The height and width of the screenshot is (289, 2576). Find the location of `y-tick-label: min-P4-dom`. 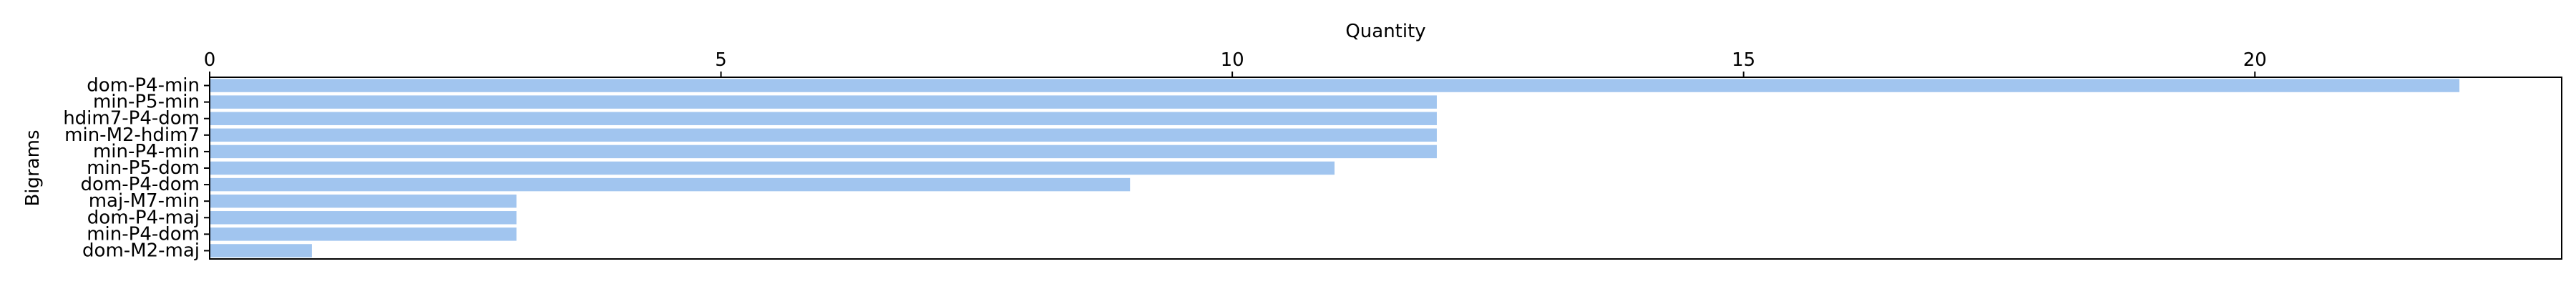

y-tick-label: min-P4-dom is located at coordinates (143, 234).